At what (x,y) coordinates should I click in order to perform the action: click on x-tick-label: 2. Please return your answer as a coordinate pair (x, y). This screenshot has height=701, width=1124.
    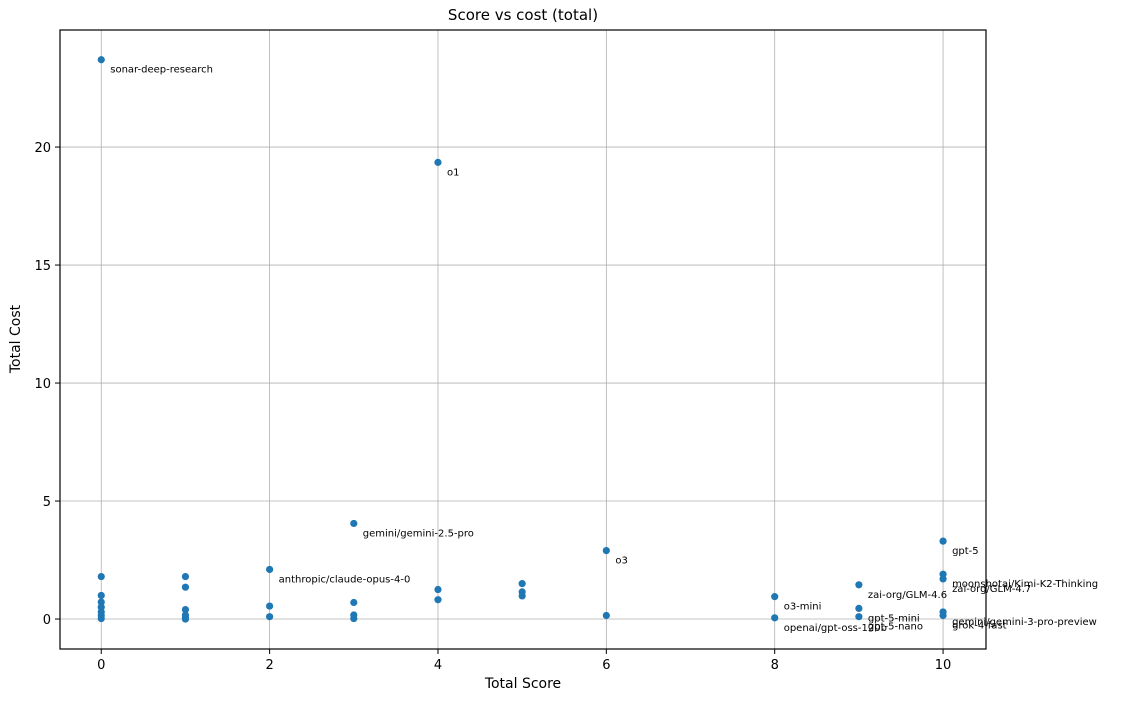
    Looking at the image, I should click on (269, 665).